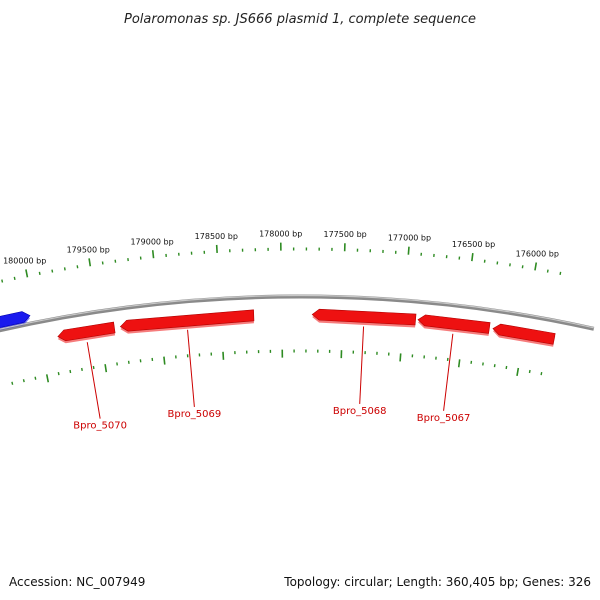  I want to click on tick-label: 179000 bp, so click(151, 241).